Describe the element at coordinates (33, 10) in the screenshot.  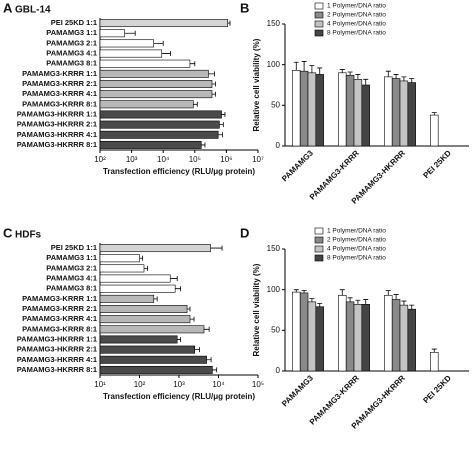
I see `panel-subtitle: GBL-14` at that location.